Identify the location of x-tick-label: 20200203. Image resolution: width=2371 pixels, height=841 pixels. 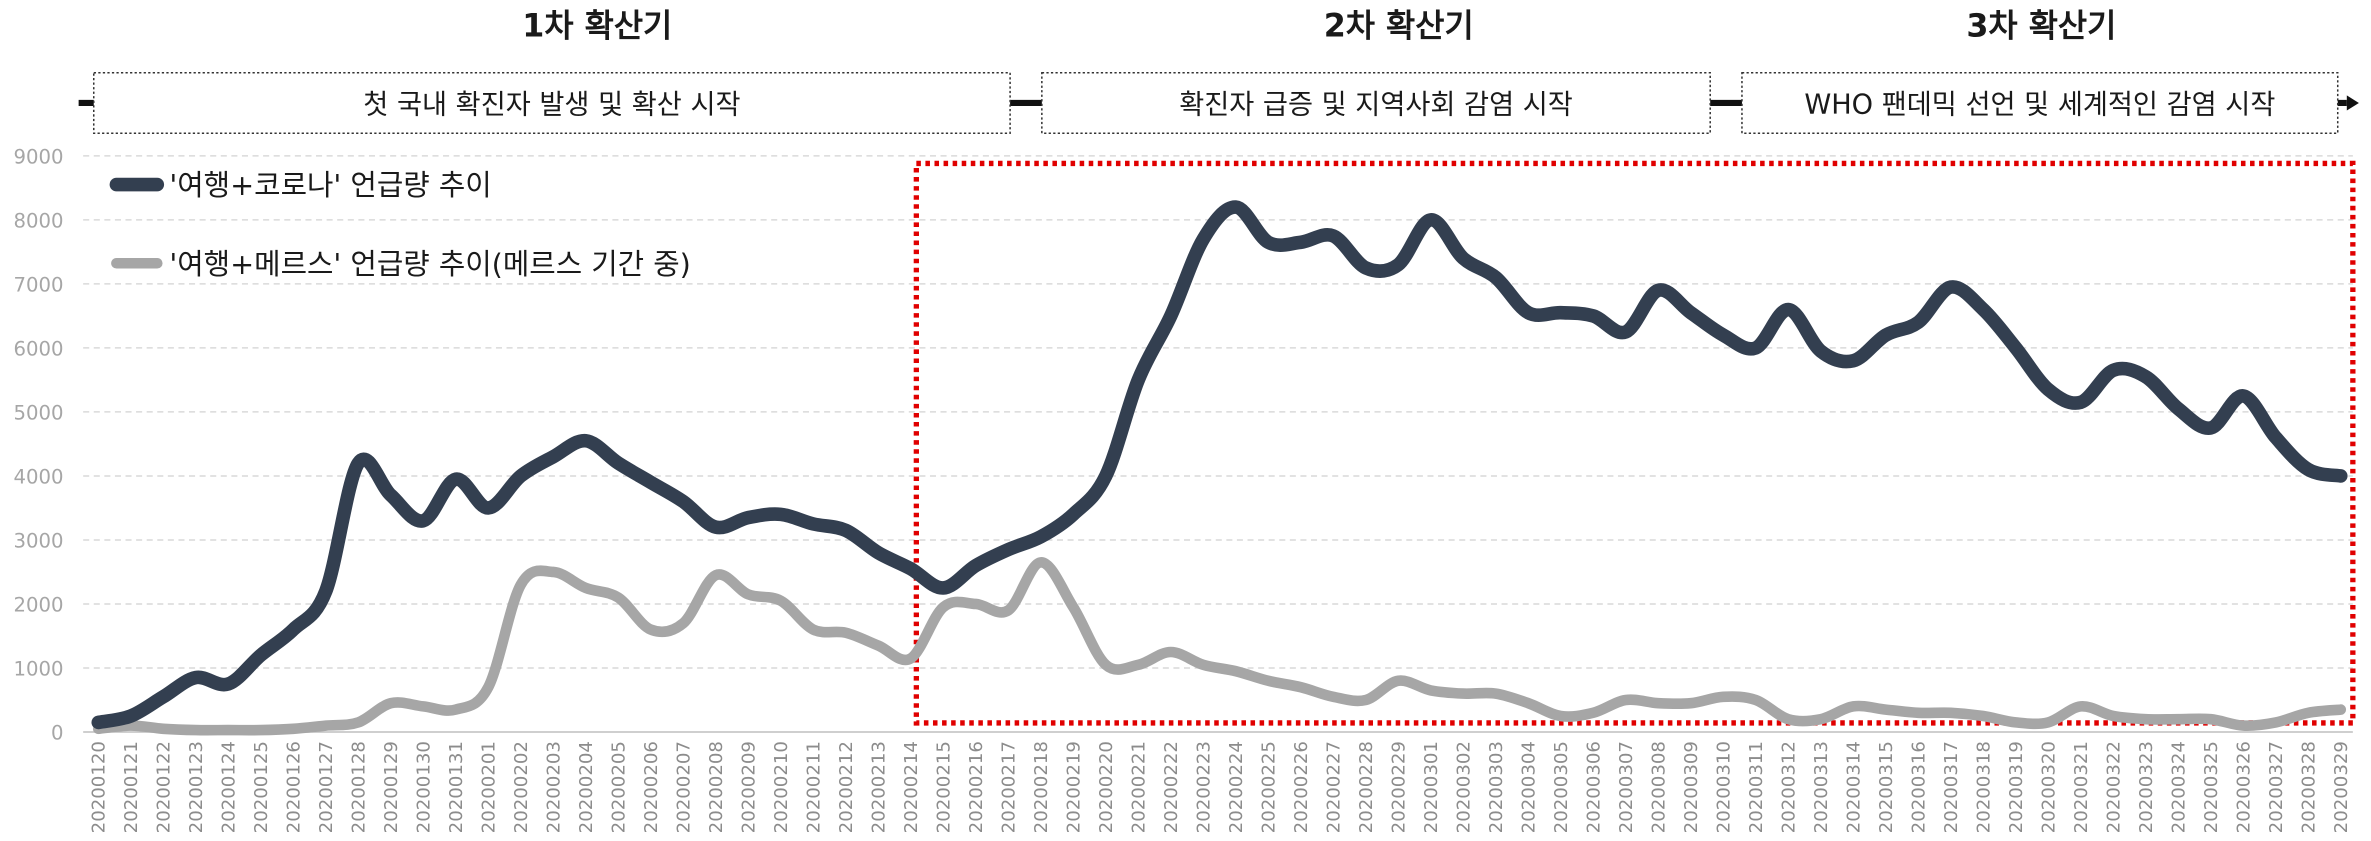
(553, 787).